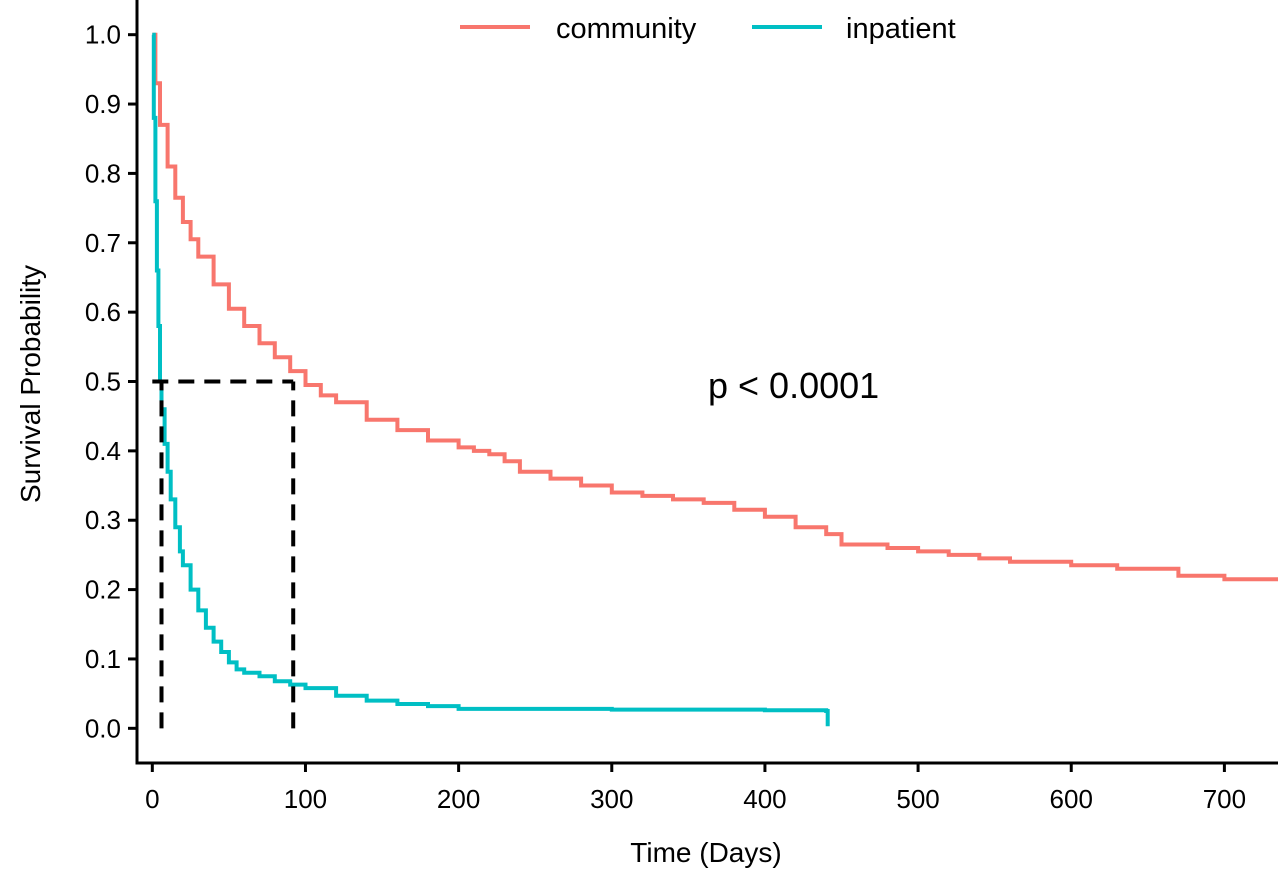 The width and height of the screenshot is (1280, 876). Describe the element at coordinates (793, 385) in the screenshot. I see `p-value-annotation: p < 0.0001` at that location.